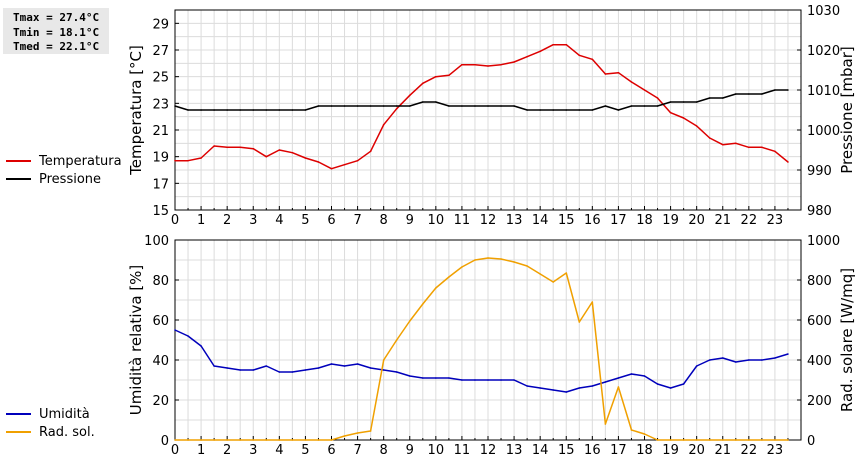 The width and height of the screenshot is (860, 460). Describe the element at coordinates (696, 450) in the screenshot. I see `chart2-xtick-label: 20` at that location.